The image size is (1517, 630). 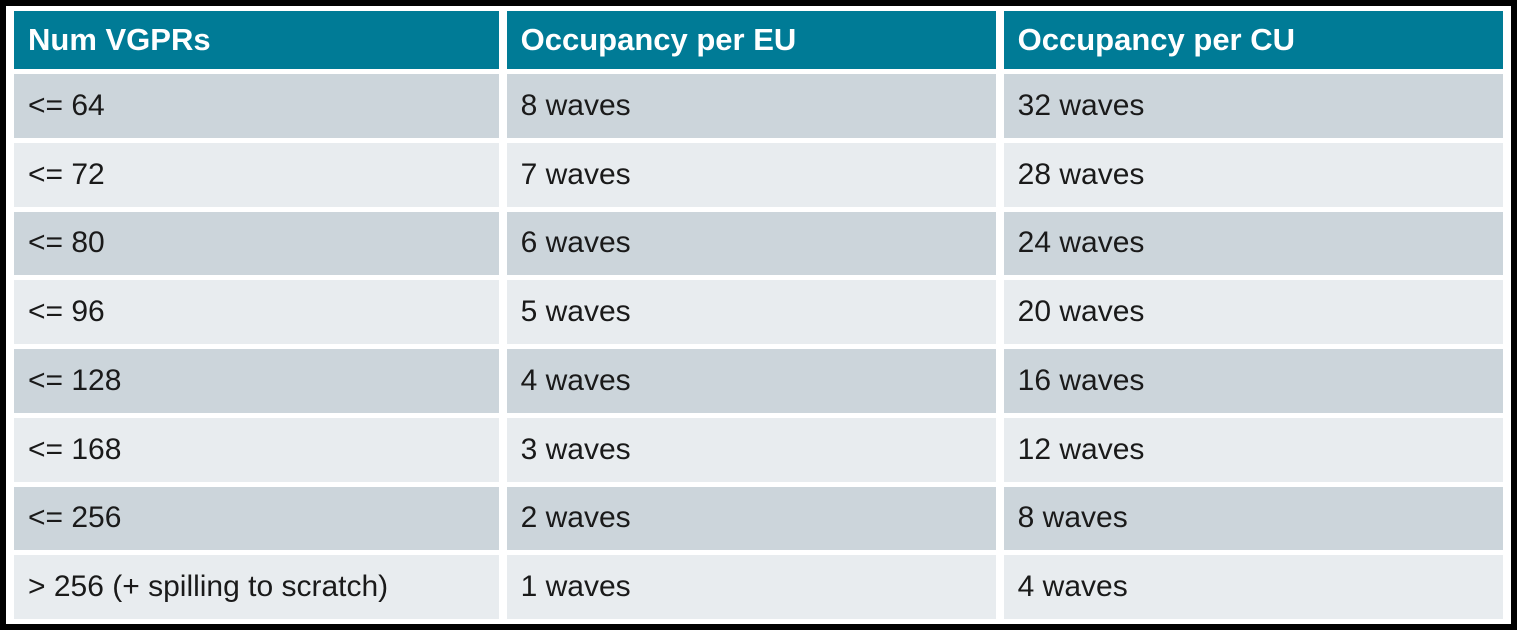 What do you see at coordinates (751, 518) in the screenshot?
I see `cell-occupancy-eu: 2 waves` at bounding box center [751, 518].